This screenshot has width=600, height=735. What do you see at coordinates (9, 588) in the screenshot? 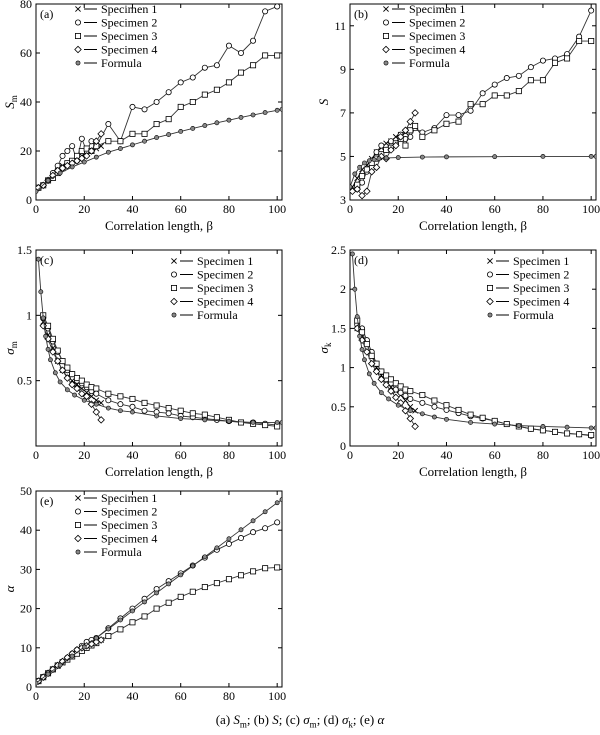
I see `y-axis-label: α` at bounding box center [9, 588].